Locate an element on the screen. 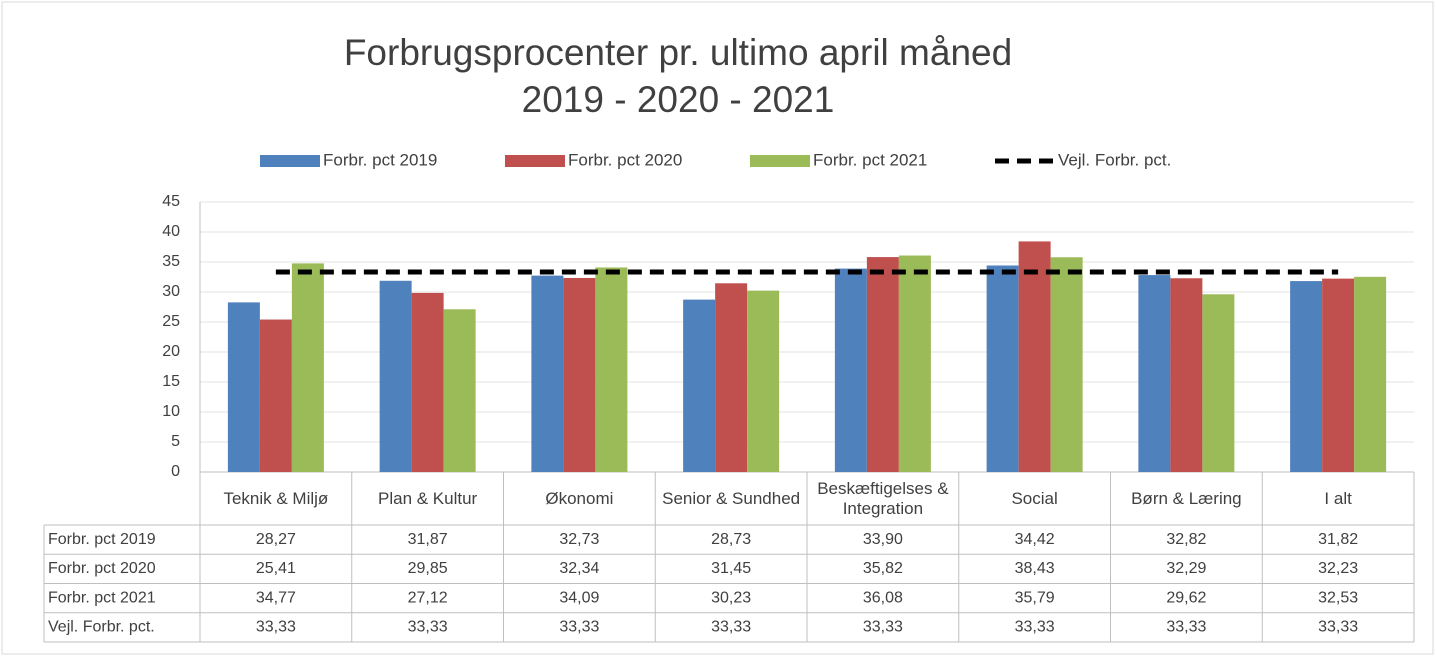 The height and width of the screenshot is (662, 1436). table-cell: 29,85 is located at coordinates (428, 568).